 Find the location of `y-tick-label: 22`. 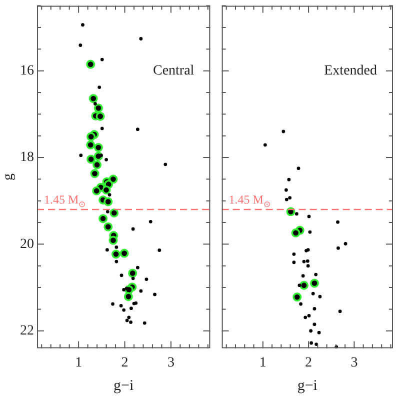

y-tick-label: 22 is located at coordinates (27, 331).